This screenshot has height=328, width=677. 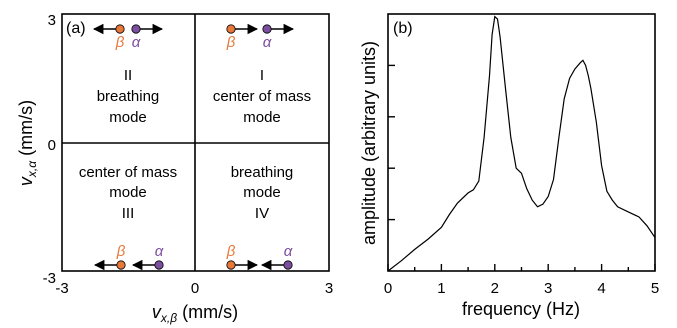 What do you see at coordinates (521, 309) in the screenshot?
I see `panel-b-x-axis-title: frequency (Hz)` at bounding box center [521, 309].